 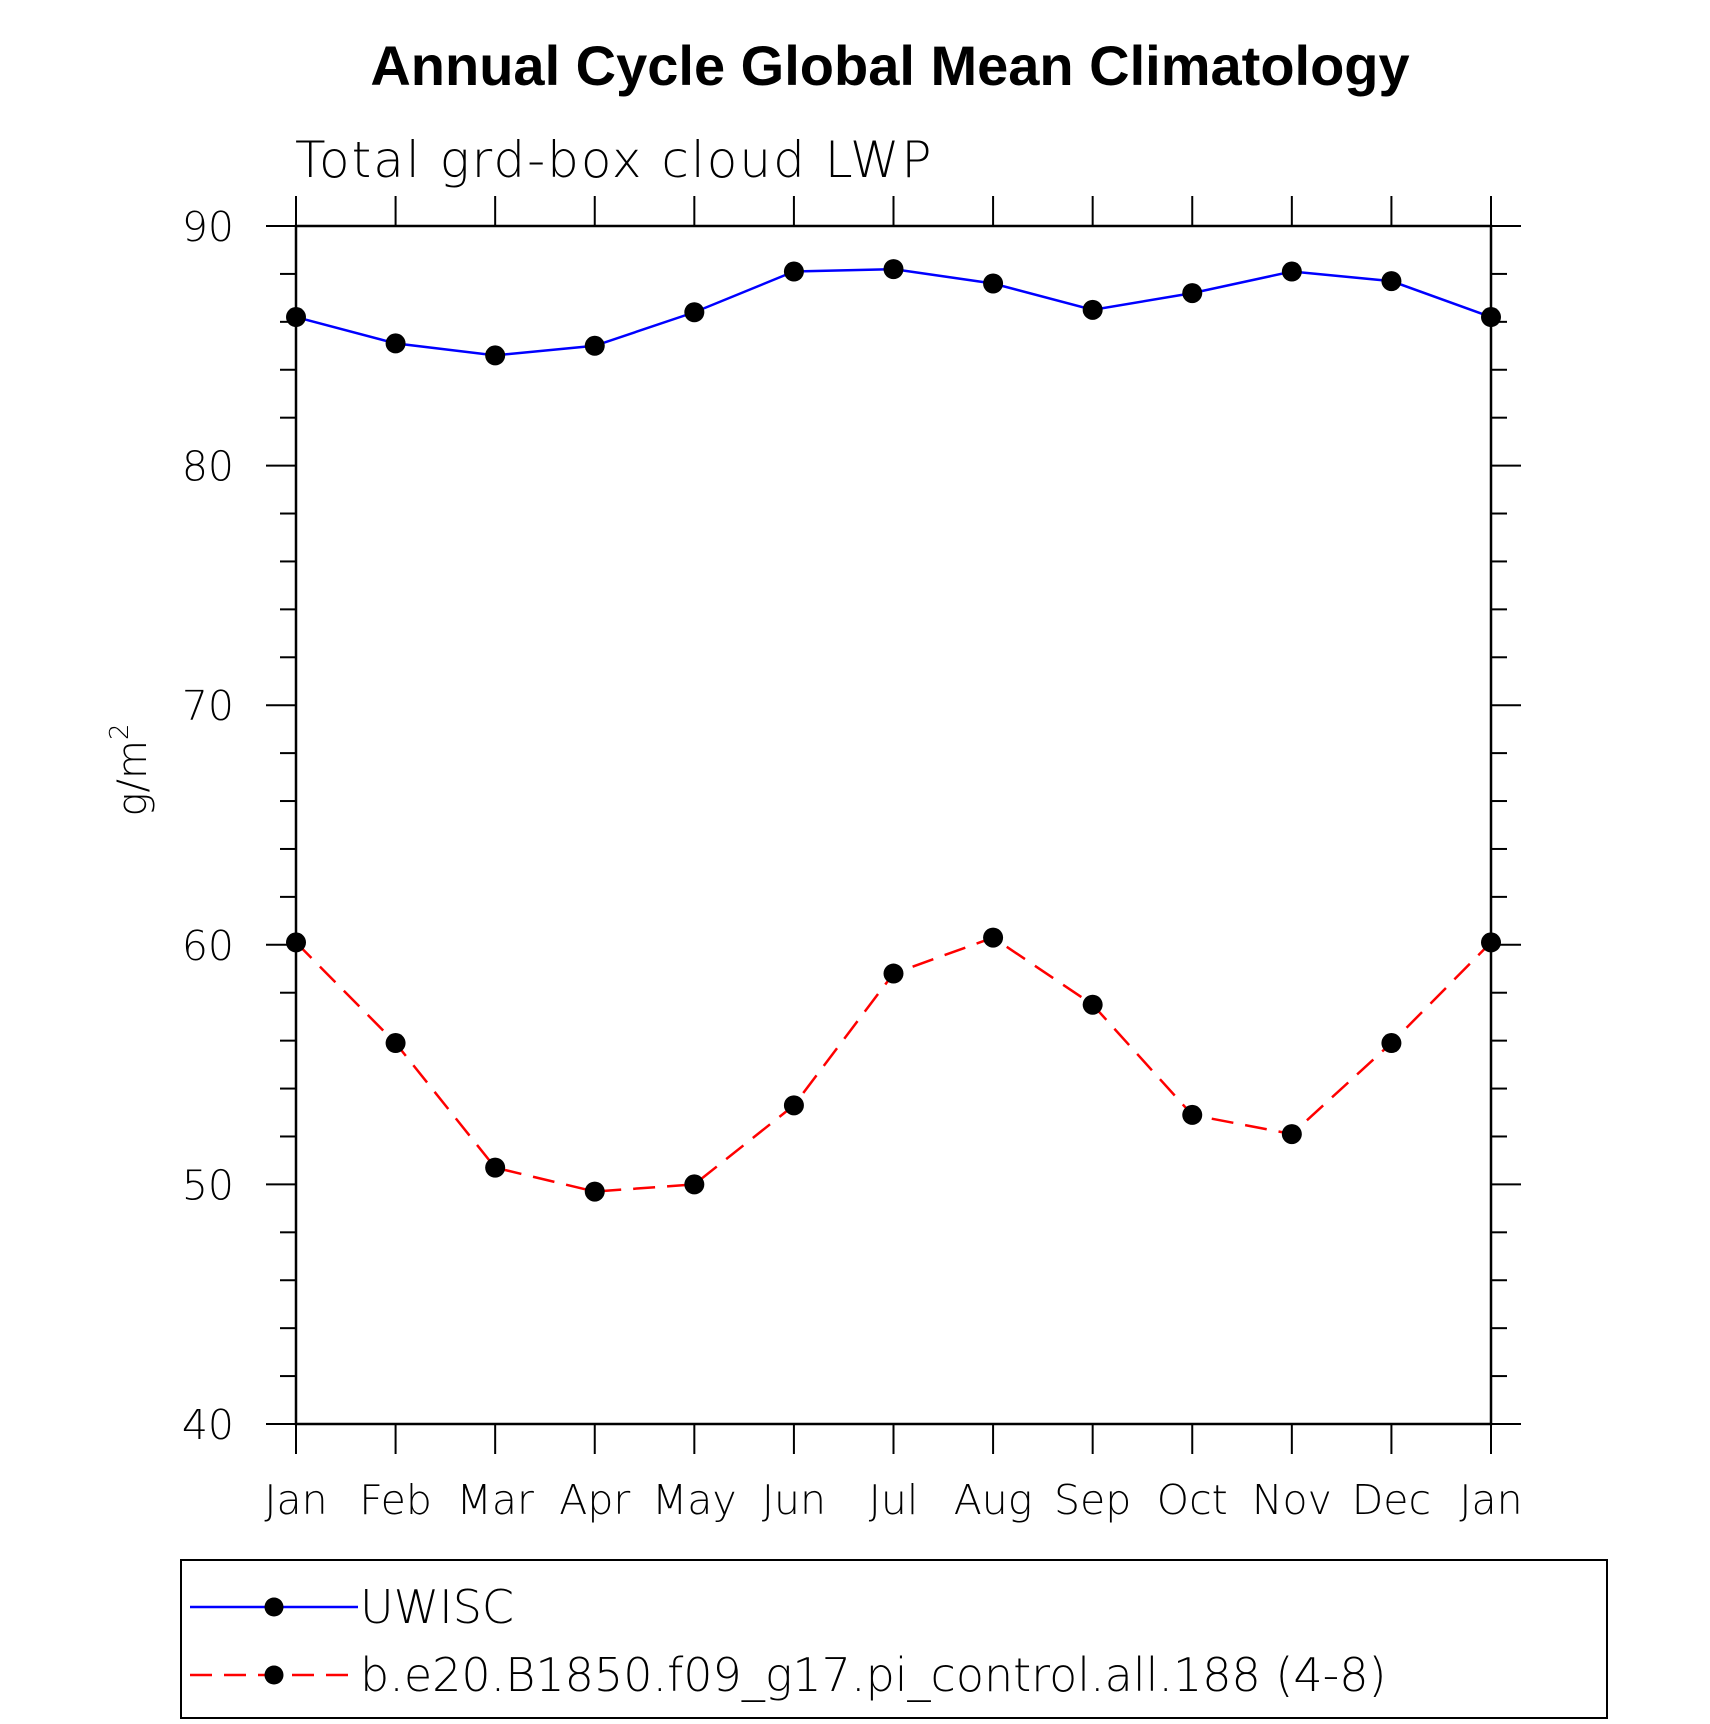 What do you see at coordinates (120, 732) in the screenshot?
I see `y-axis-label-superscript: 2` at bounding box center [120, 732].